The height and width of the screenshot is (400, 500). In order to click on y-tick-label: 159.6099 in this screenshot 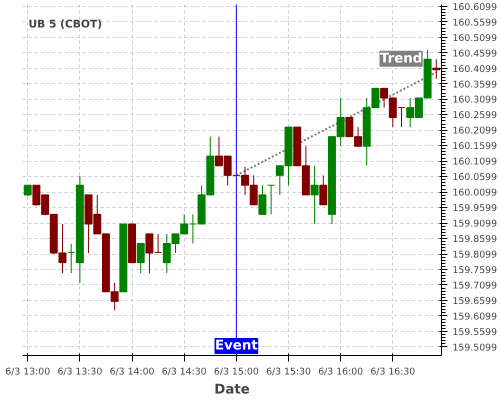, I will do `click(475, 316)`.